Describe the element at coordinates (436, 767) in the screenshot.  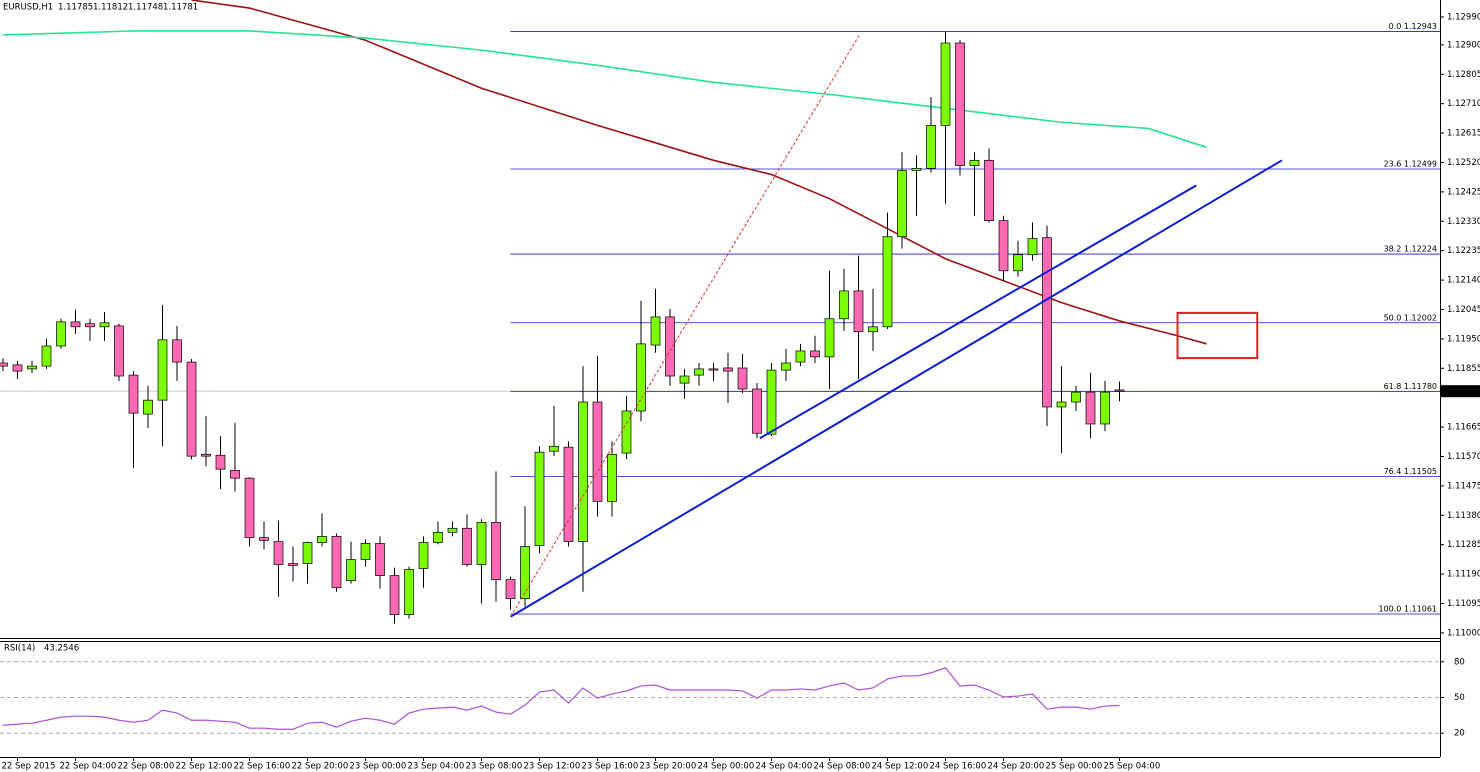
I see `x-tick-label: 23 Sep 04:00` at that location.